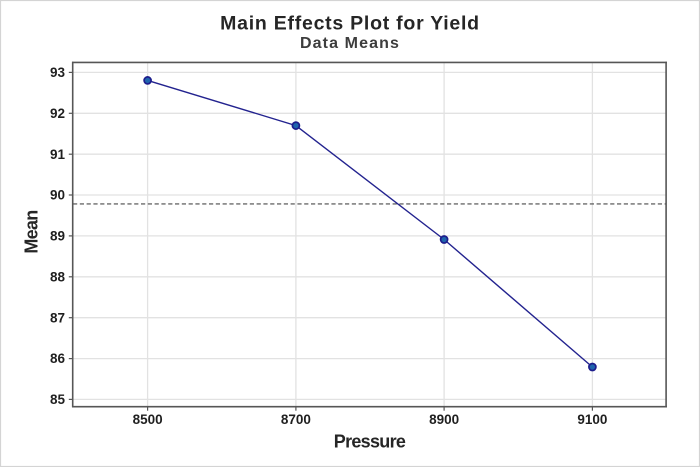  What do you see at coordinates (58, 276) in the screenshot?
I see `svg-text: 88` at bounding box center [58, 276].